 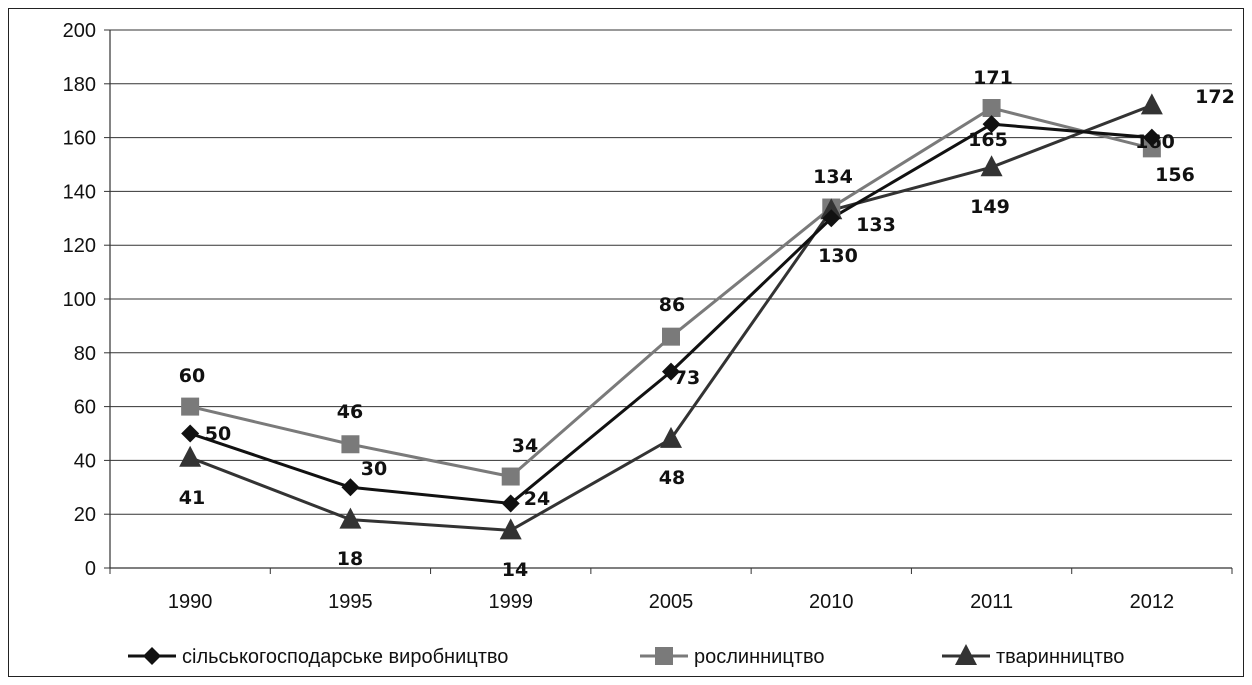 What do you see at coordinates (993, 78) in the screenshot?
I see `data-label: 171` at bounding box center [993, 78].